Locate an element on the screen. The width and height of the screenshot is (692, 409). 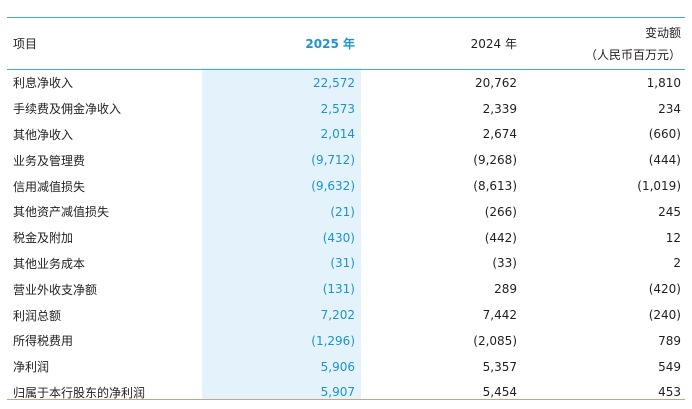
table-row: 信用减值损失 (9,632) (8,613) (1,019) is located at coordinates (346, 186).